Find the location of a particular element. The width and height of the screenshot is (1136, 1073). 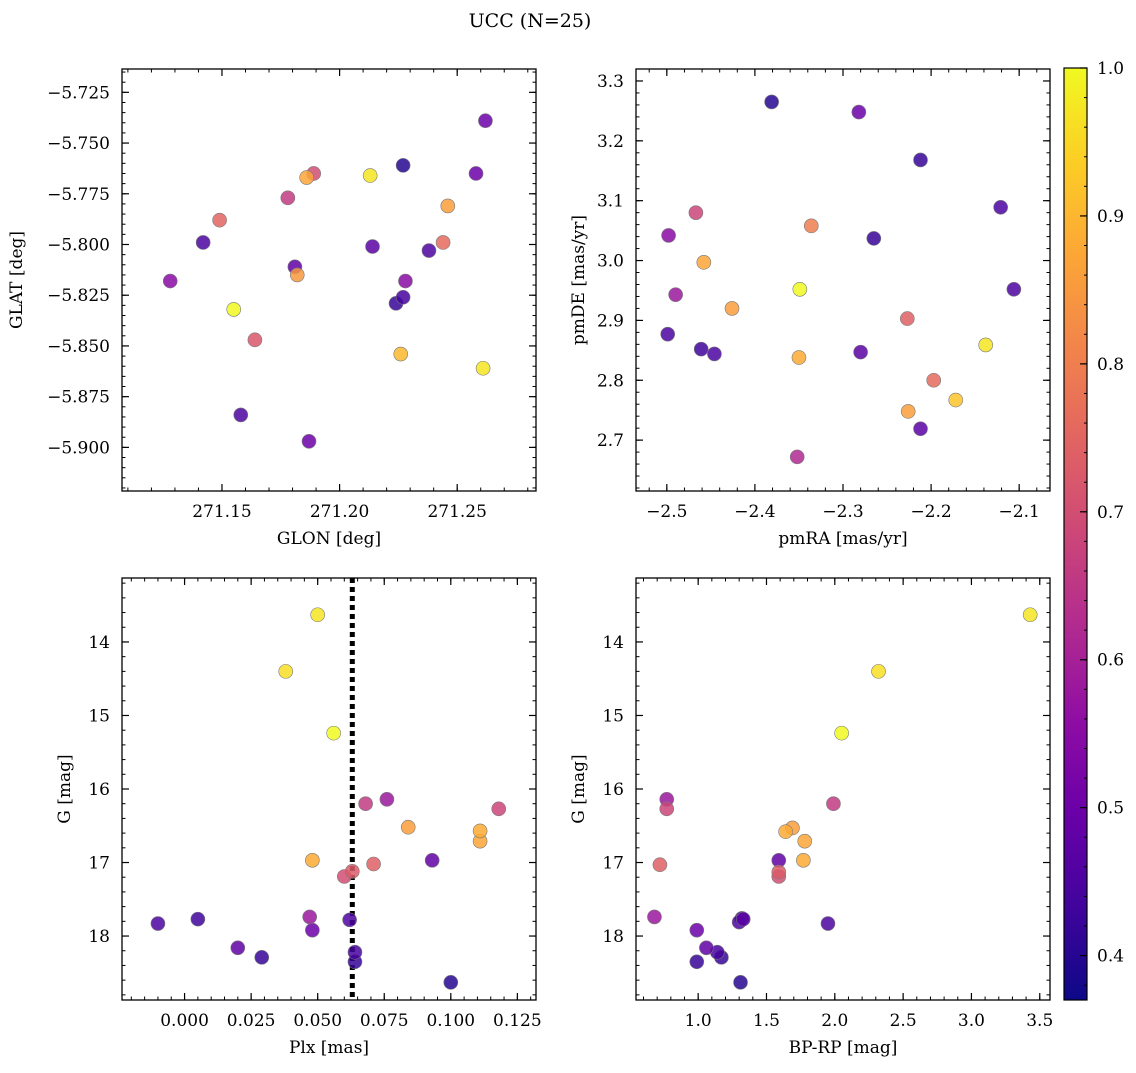

y-tick-label: 3.1 is located at coordinates (610, 202).